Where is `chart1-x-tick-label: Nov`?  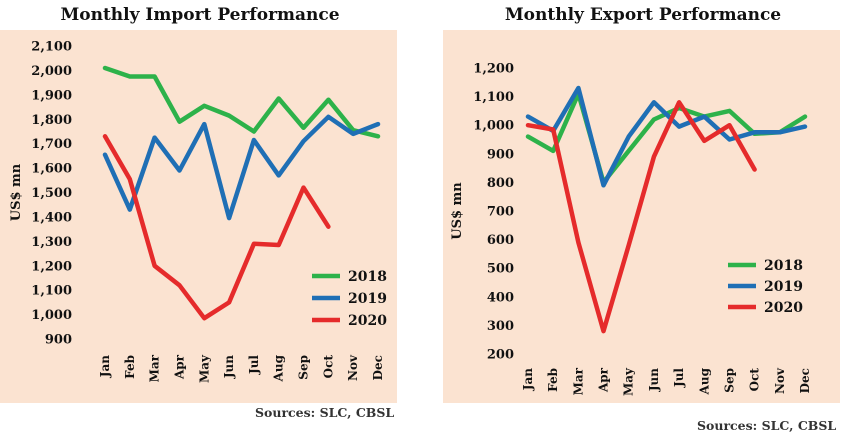 chart1-x-tick-label: Nov is located at coordinates (780, 380).